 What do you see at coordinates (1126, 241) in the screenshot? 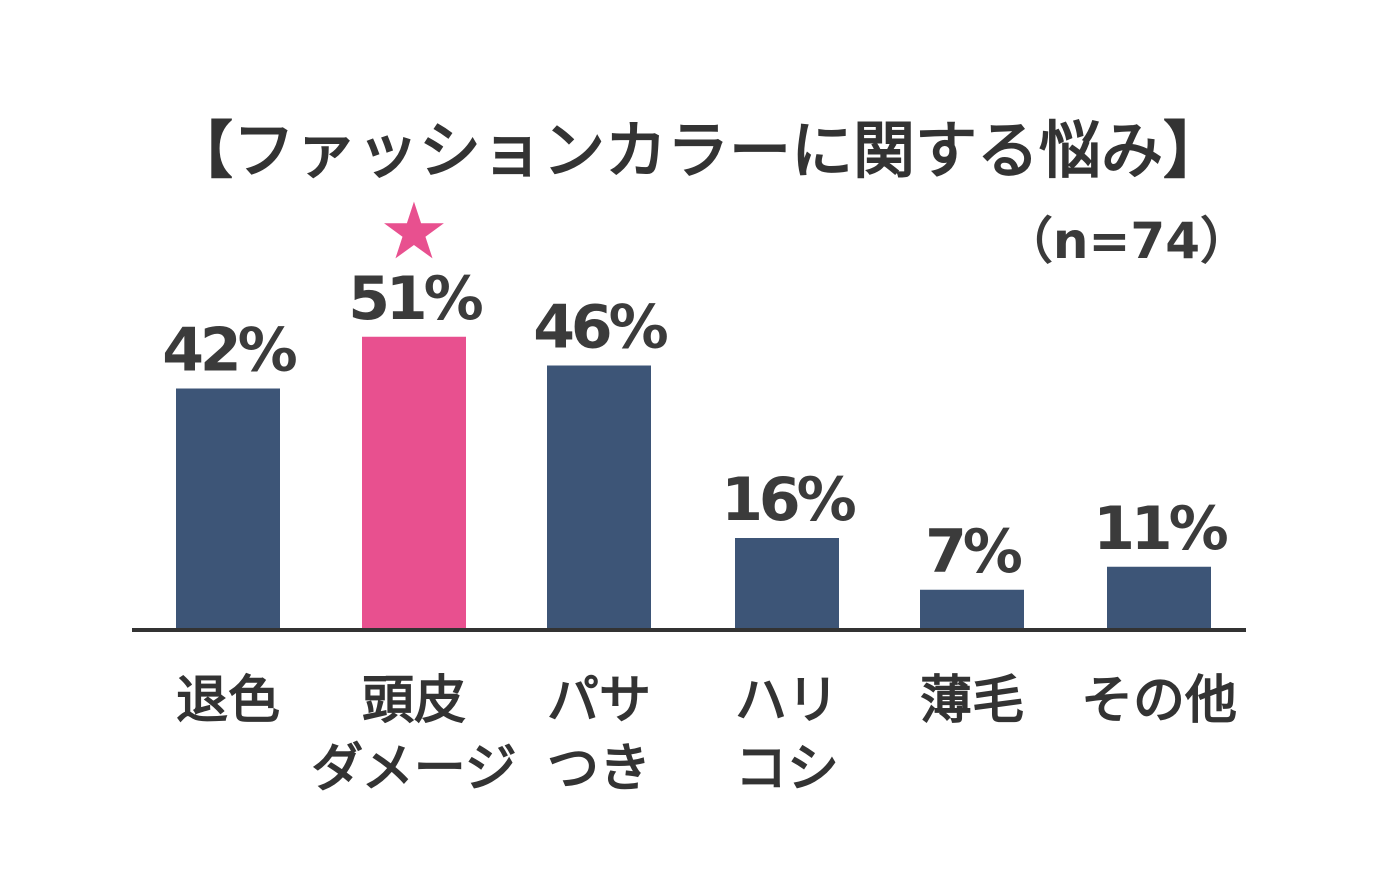
I see `chart-subtitle: （n=74）` at bounding box center [1126, 241].